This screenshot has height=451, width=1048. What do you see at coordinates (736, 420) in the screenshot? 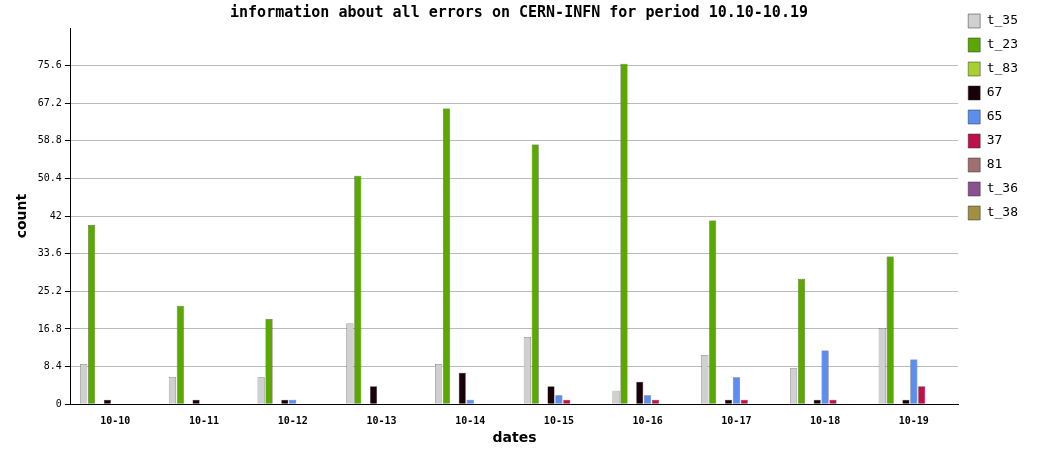
I see `x-tick-label: 10-17` at bounding box center [736, 420].